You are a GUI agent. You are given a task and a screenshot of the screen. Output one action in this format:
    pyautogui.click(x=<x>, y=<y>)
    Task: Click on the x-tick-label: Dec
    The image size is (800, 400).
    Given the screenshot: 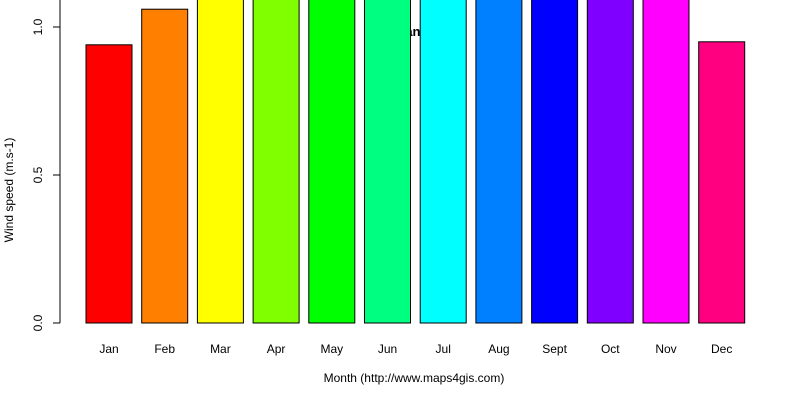 What is the action you would take?
    pyautogui.click(x=721, y=349)
    